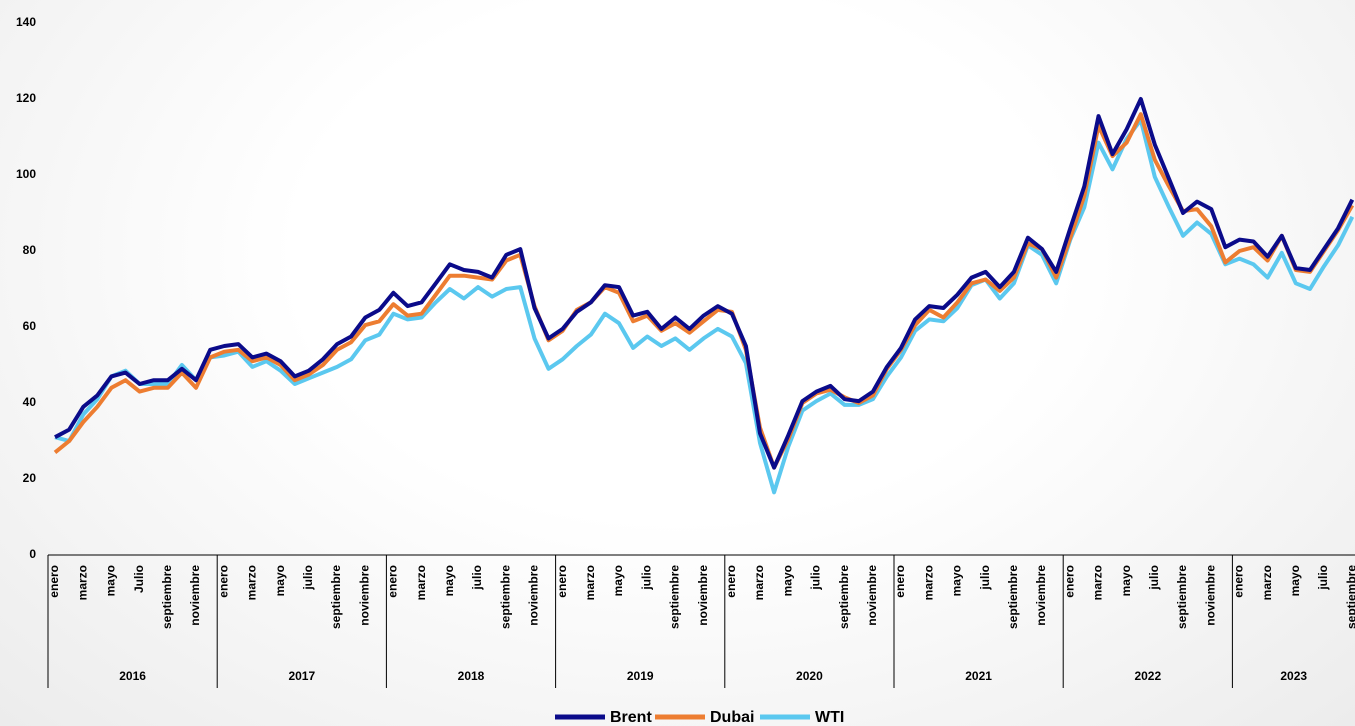  I want to click on y-tick-label: 140, so click(26, 22).